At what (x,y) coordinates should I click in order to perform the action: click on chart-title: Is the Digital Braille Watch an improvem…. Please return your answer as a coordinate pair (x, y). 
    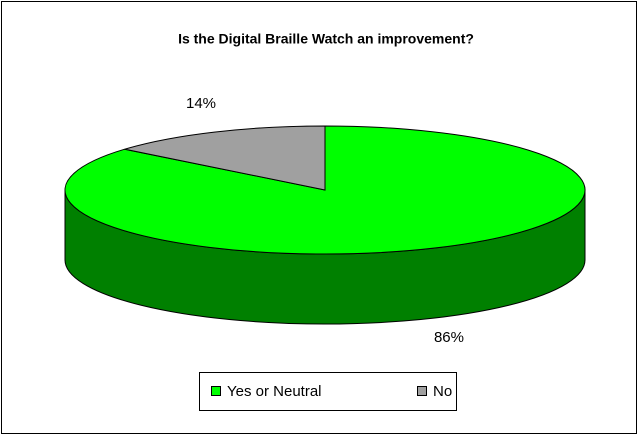
    Looking at the image, I should click on (326, 39).